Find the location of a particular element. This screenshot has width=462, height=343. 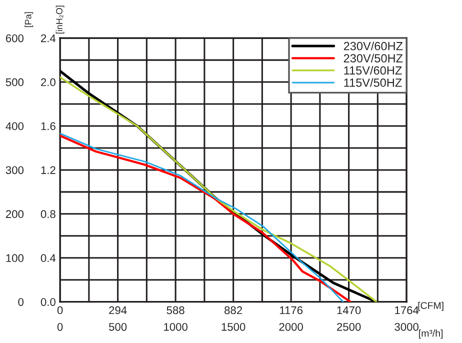

x-tick-label: 2500 is located at coordinates (349, 326).